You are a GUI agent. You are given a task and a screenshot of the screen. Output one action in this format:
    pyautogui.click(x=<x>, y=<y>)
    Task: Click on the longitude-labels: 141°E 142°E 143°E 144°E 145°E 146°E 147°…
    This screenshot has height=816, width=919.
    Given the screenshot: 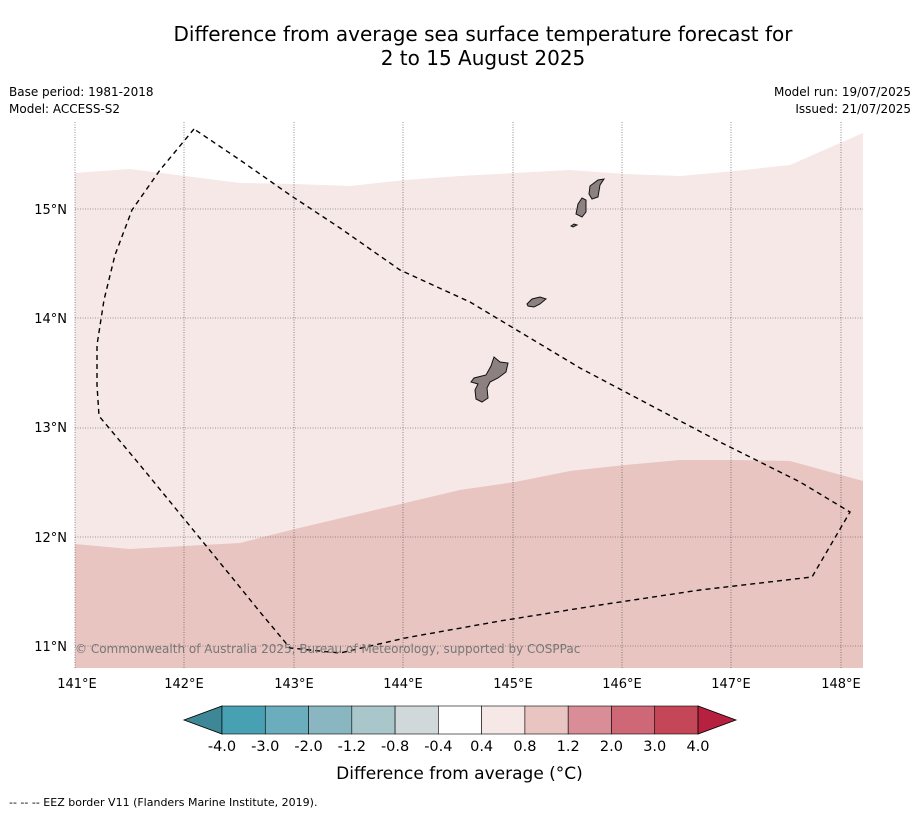 What is the action you would take?
    pyautogui.click(x=459, y=684)
    